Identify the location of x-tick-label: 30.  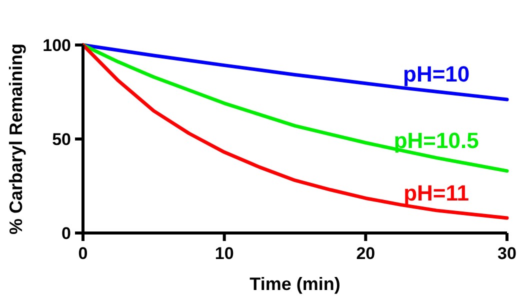
(507, 253).